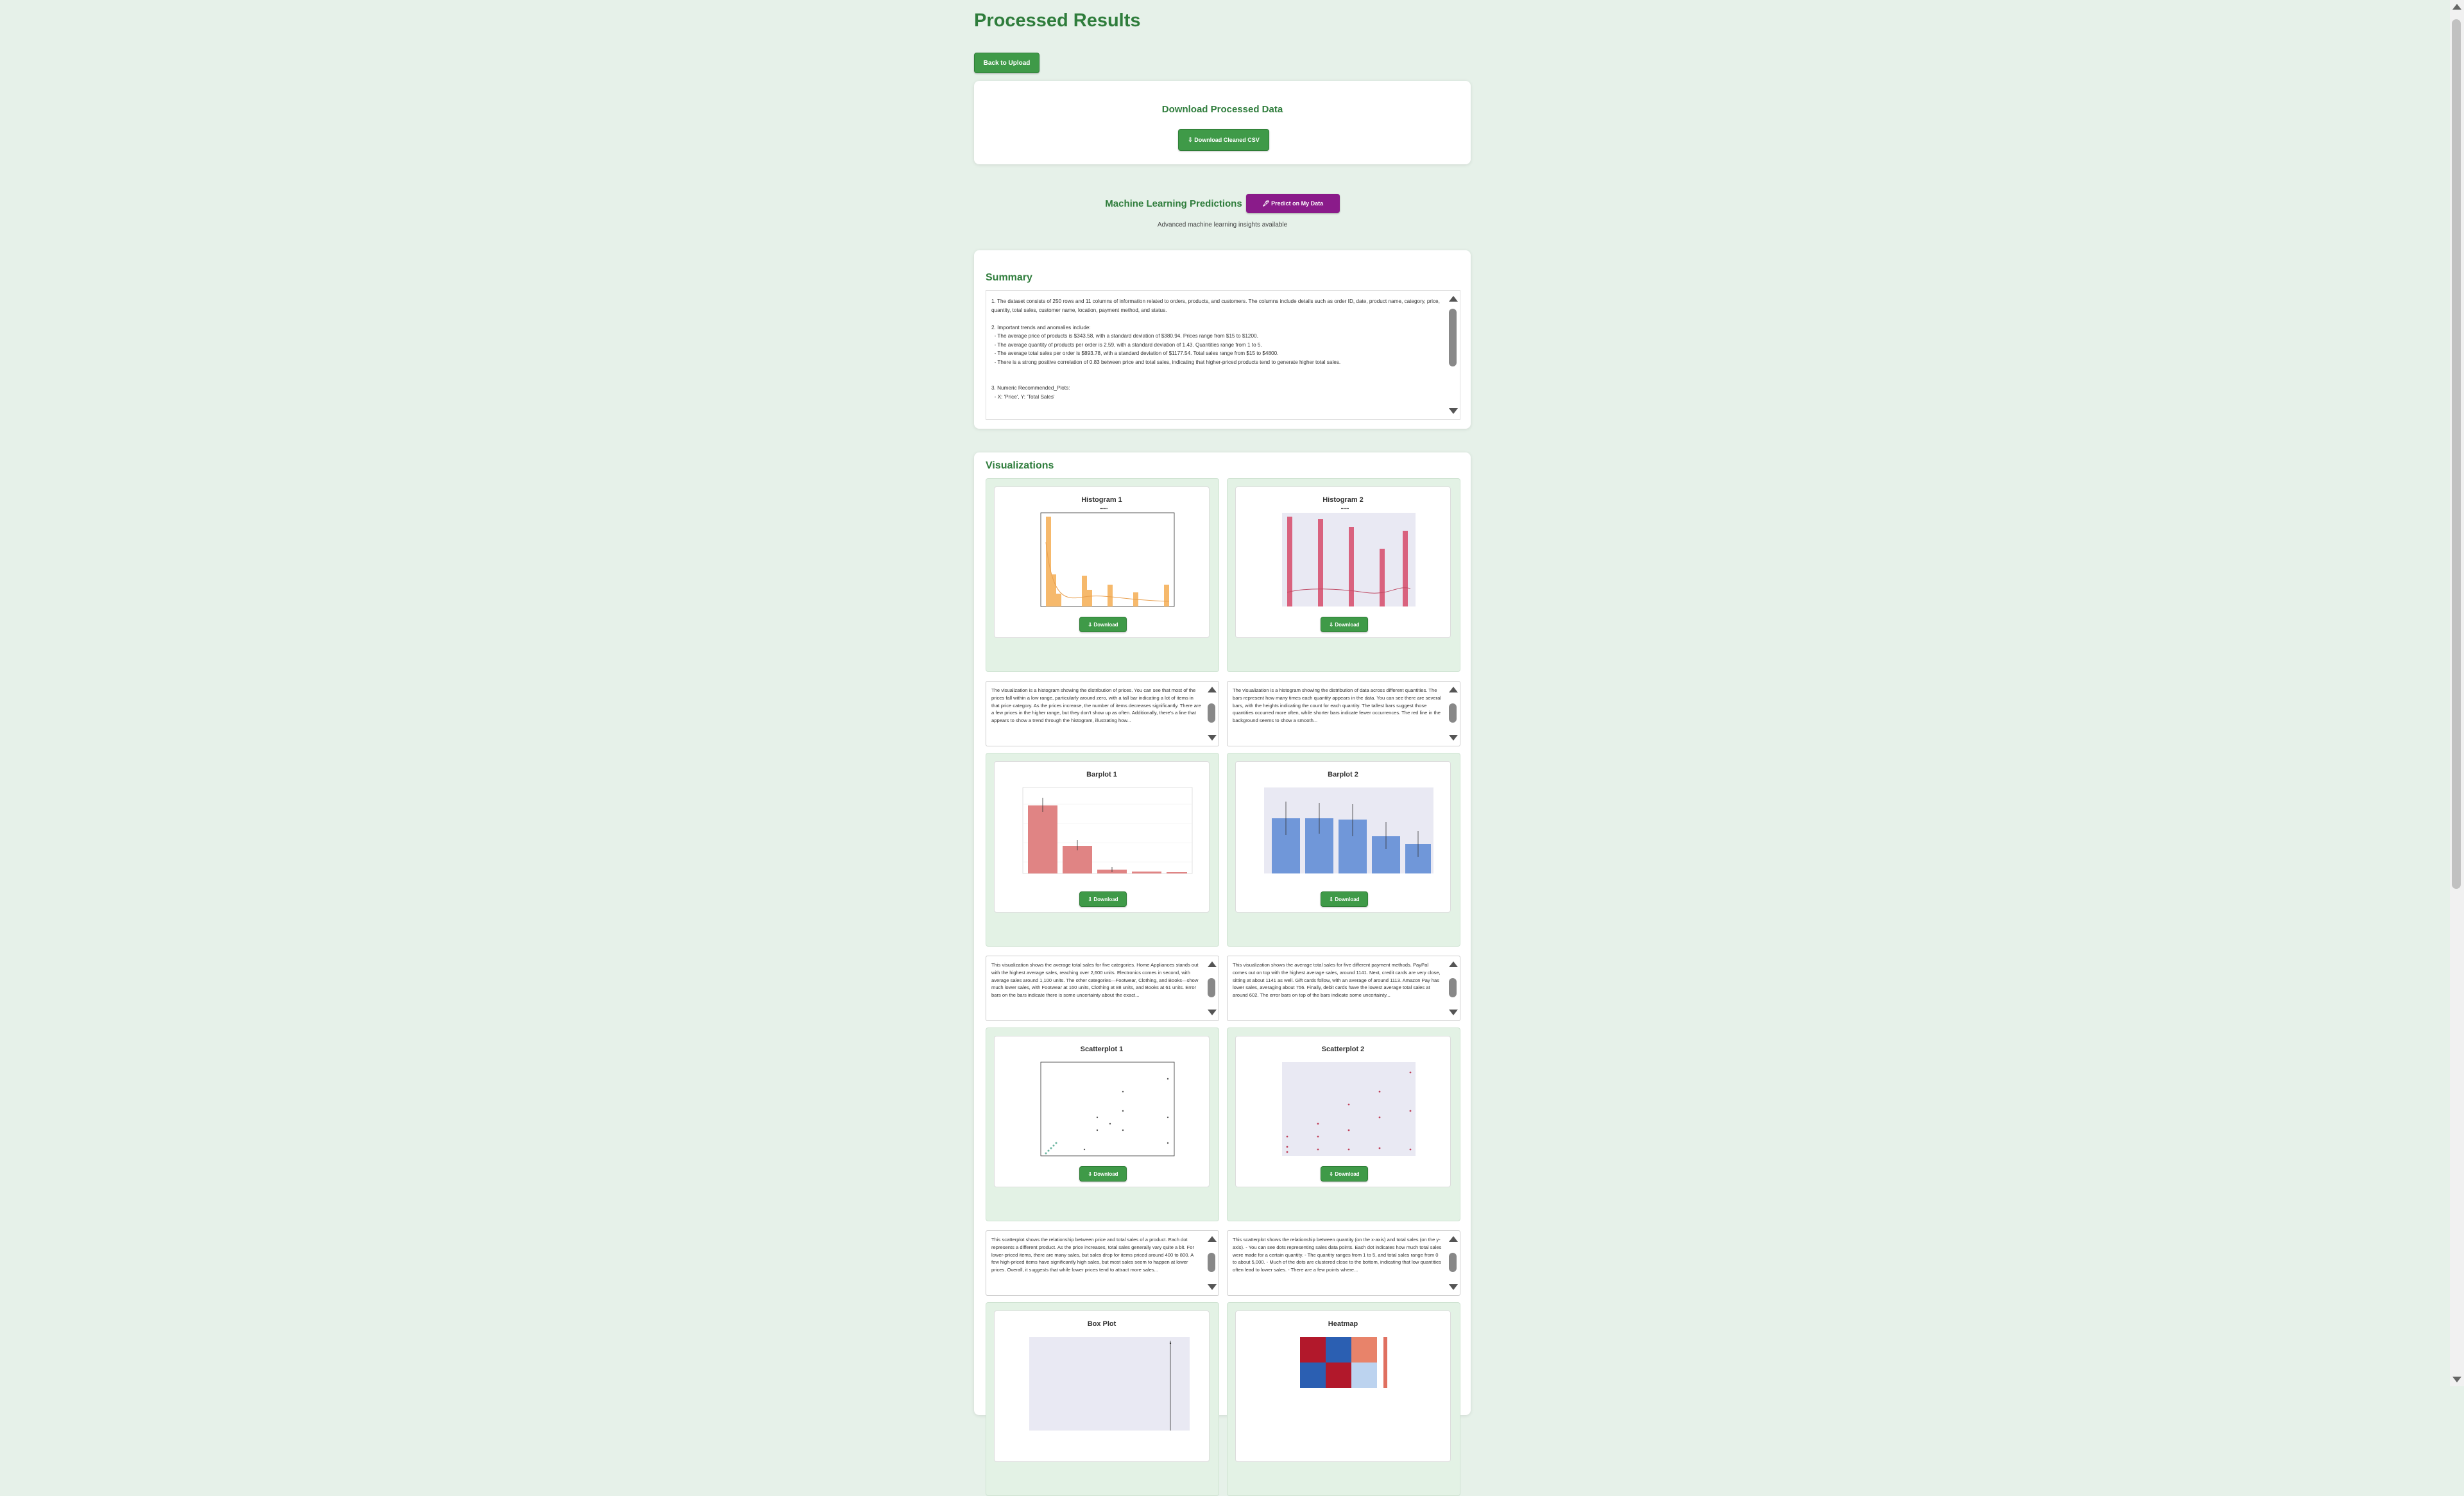 The width and height of the screenshot is (2464, 1496). I want to click on barplot-1-tile: Barplot 1 ⇩ Download, so click(1103, 850).